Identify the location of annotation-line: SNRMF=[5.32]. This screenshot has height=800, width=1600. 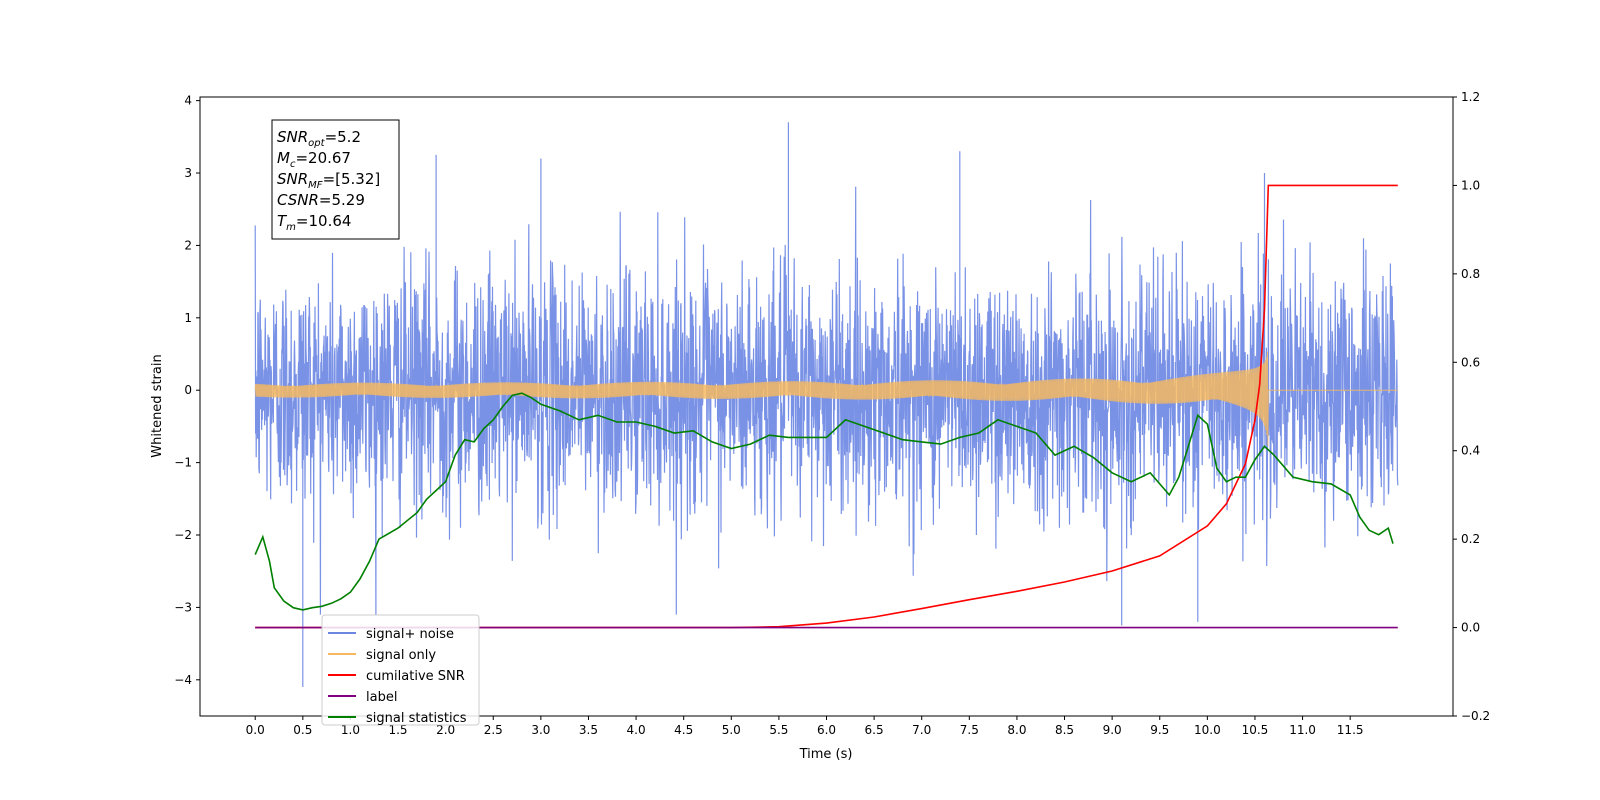
(328, 180).